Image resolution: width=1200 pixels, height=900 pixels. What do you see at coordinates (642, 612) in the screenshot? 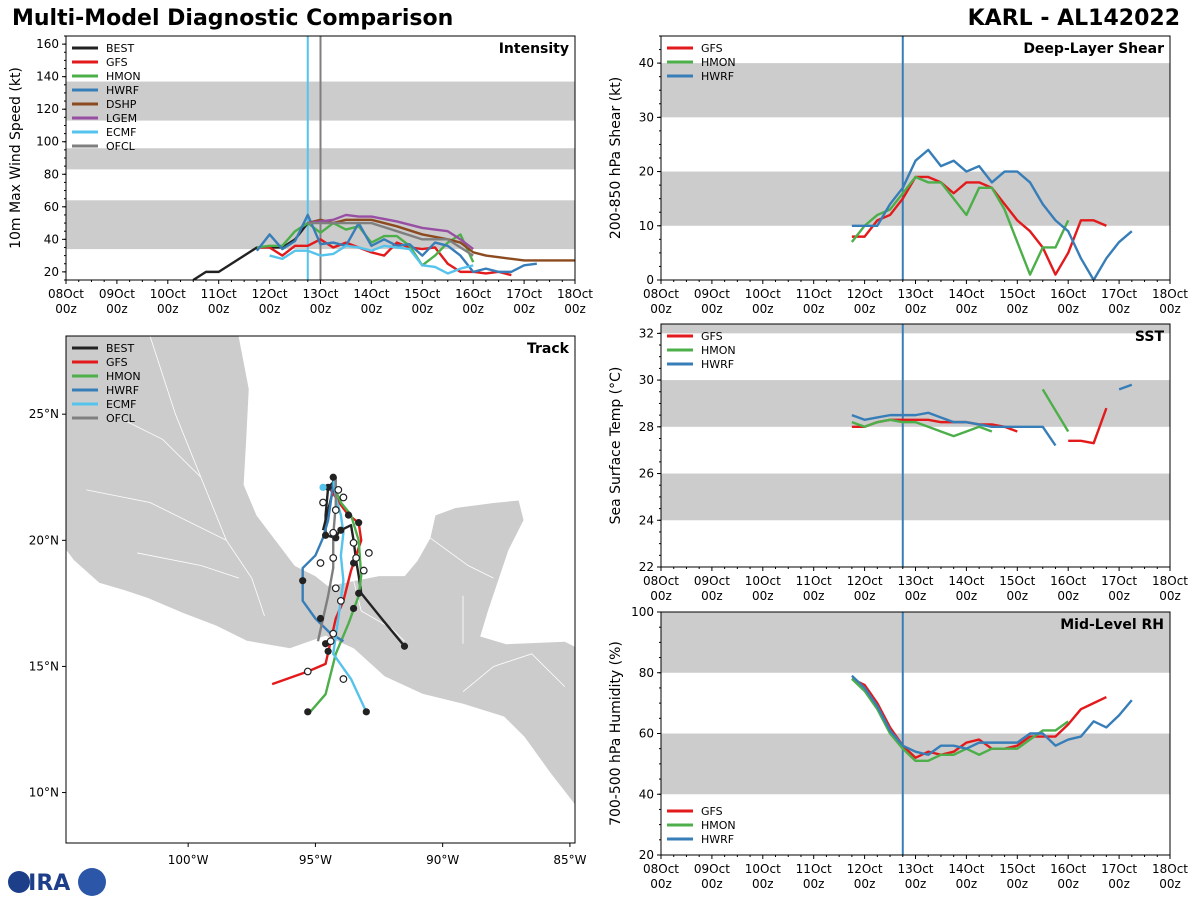
I see `y-tick-label-4: 100` at bounding box center [642, 612].